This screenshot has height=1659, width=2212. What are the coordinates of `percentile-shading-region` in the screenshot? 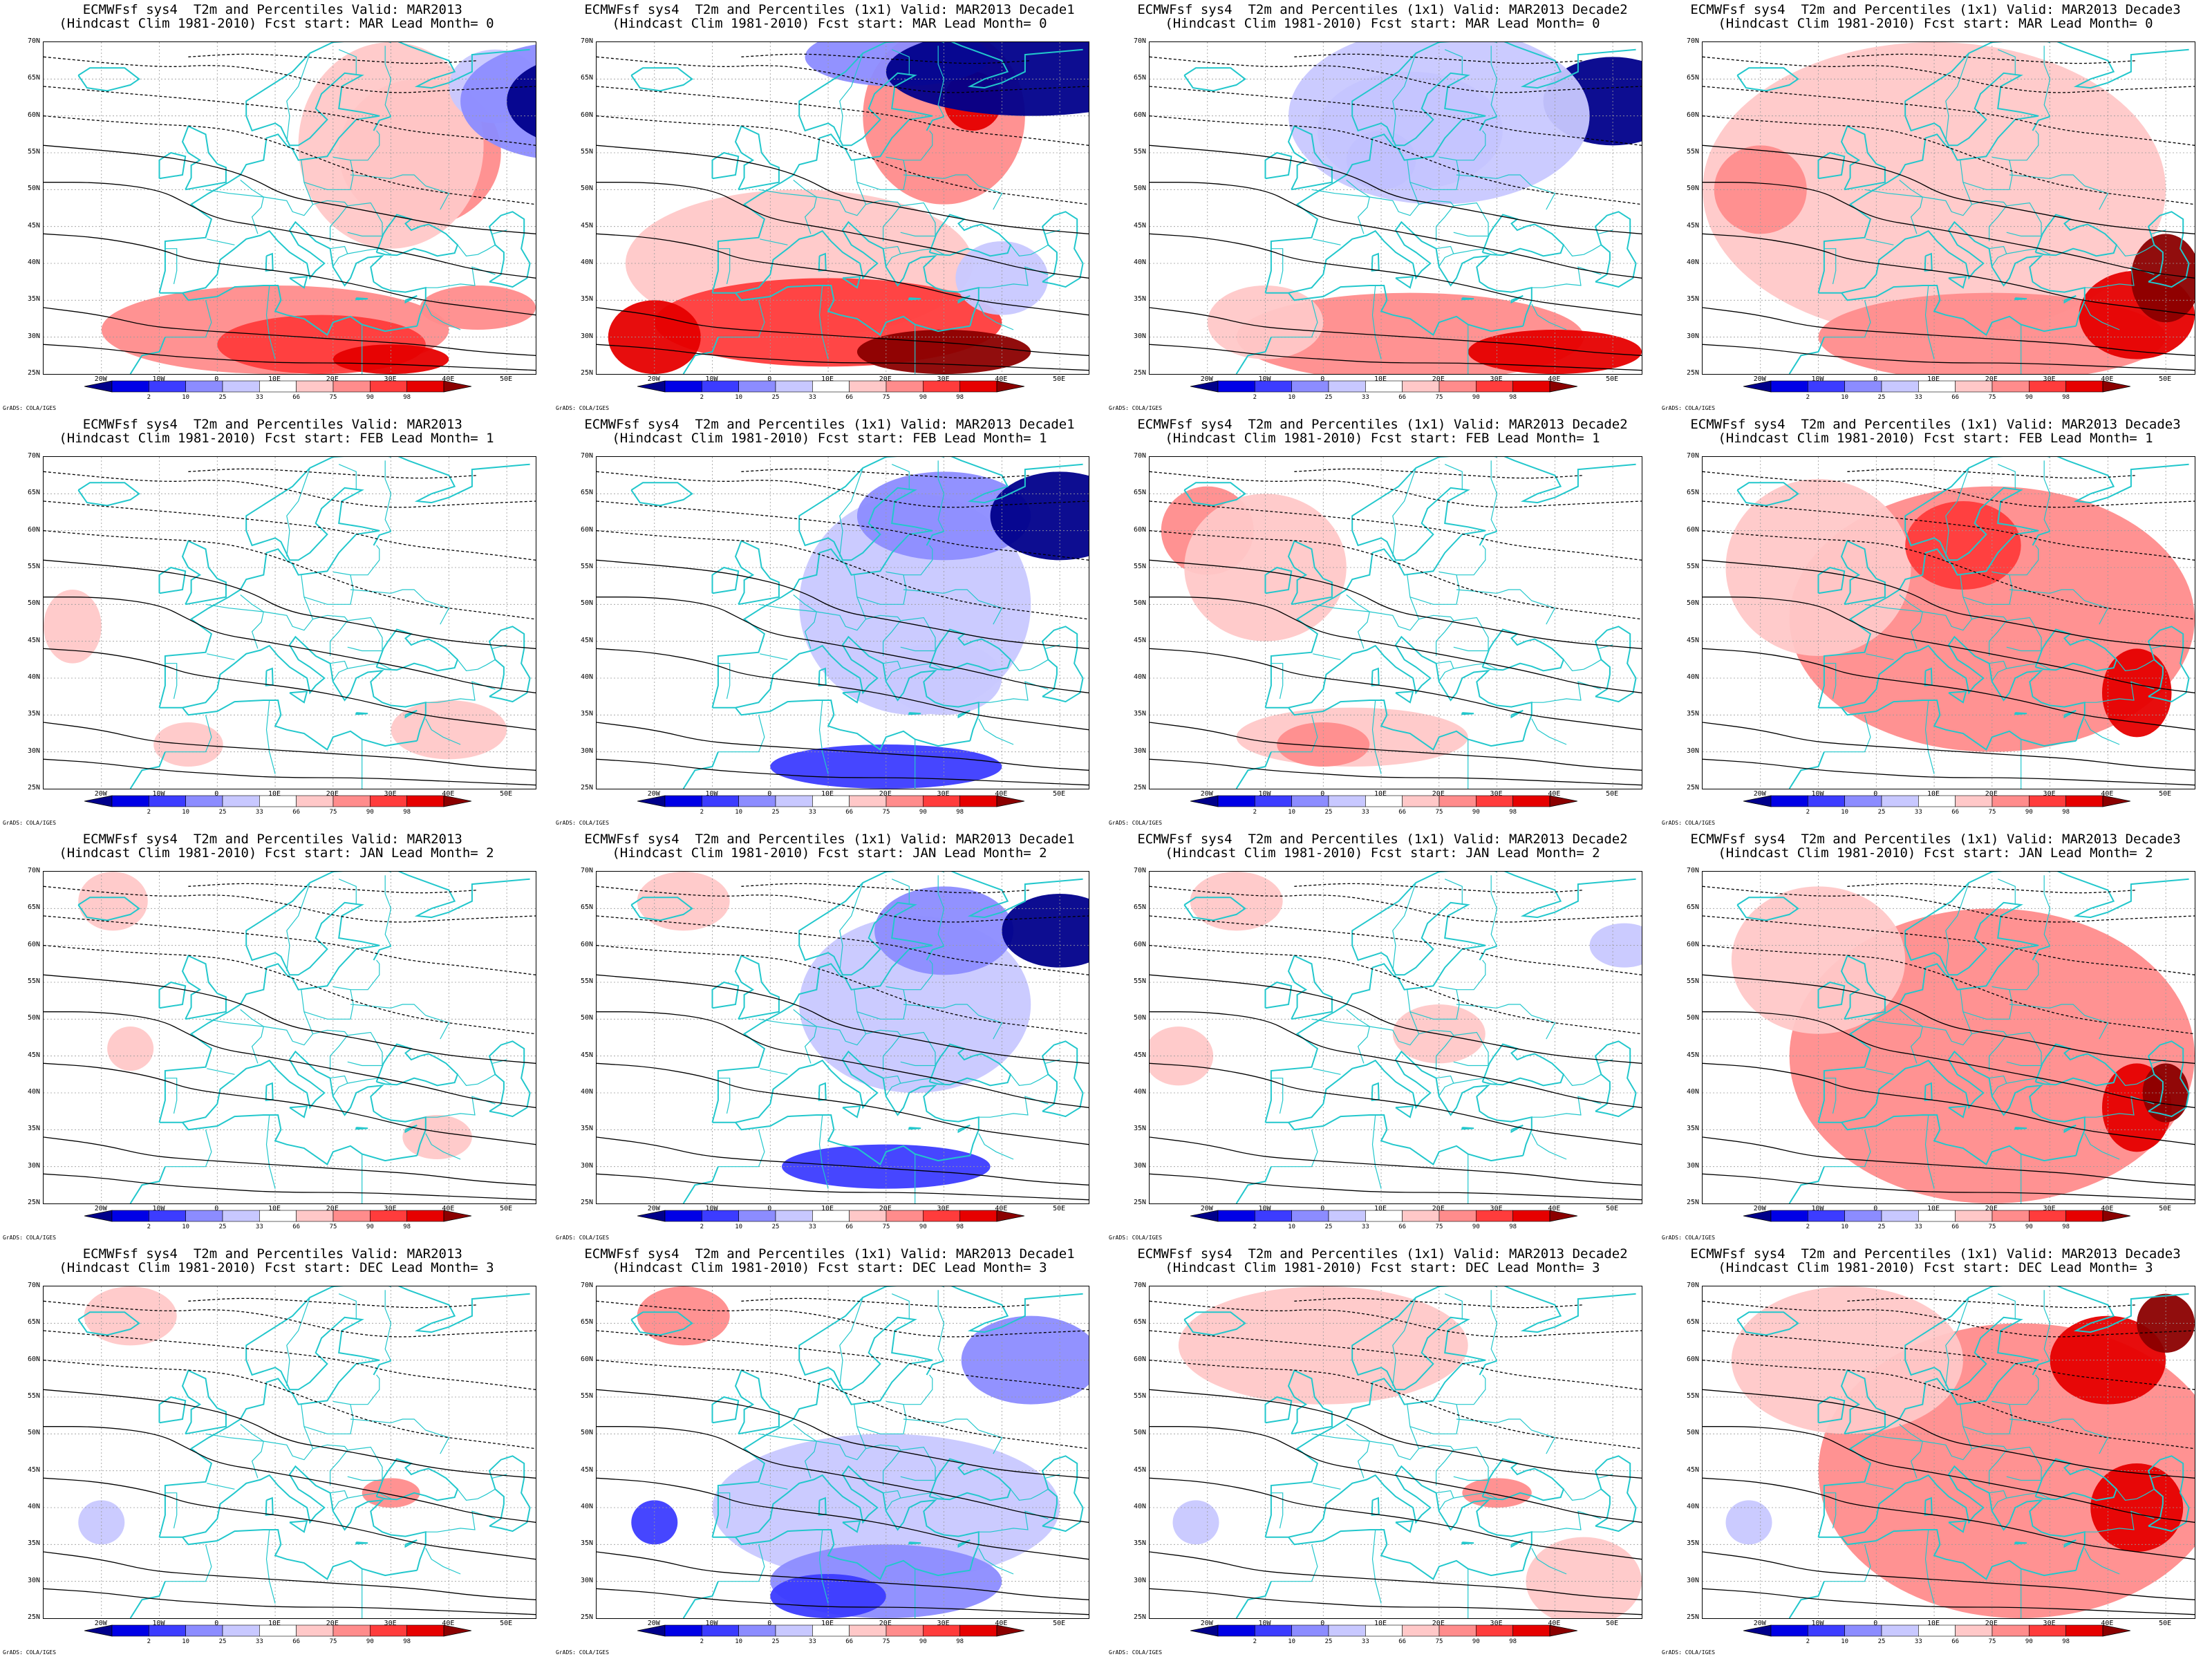 It's located at (73, 627).